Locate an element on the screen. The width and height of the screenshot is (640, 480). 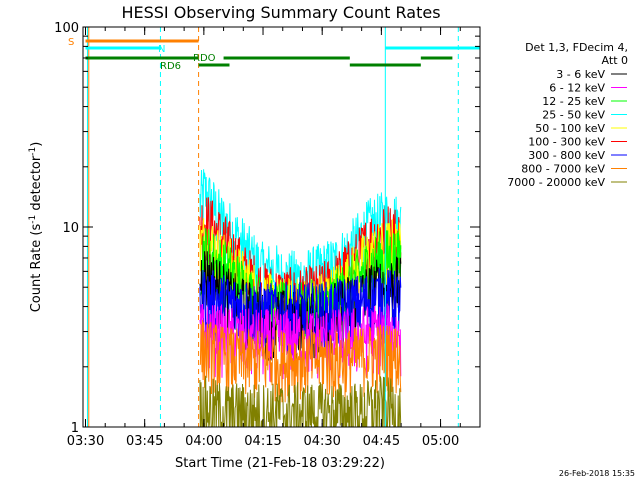
x-tick-label-5: 04:30 is located at coordinates (321, 441).